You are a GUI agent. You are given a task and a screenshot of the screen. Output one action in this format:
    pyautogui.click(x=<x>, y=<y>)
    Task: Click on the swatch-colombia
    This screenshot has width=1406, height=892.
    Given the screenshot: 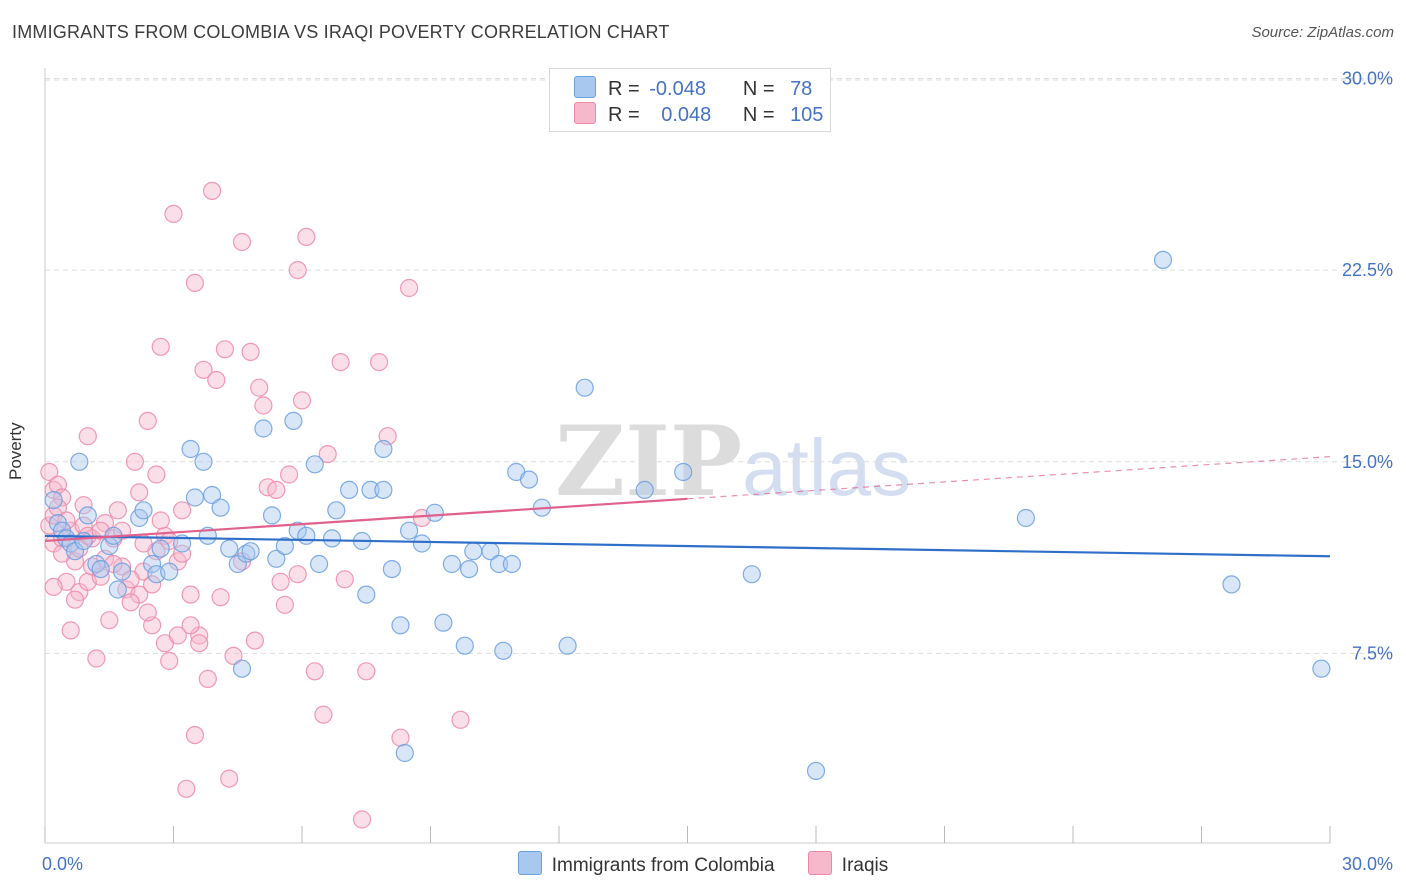 What is the action you would take?
    pyautogui.click(x=585, y=87)
    